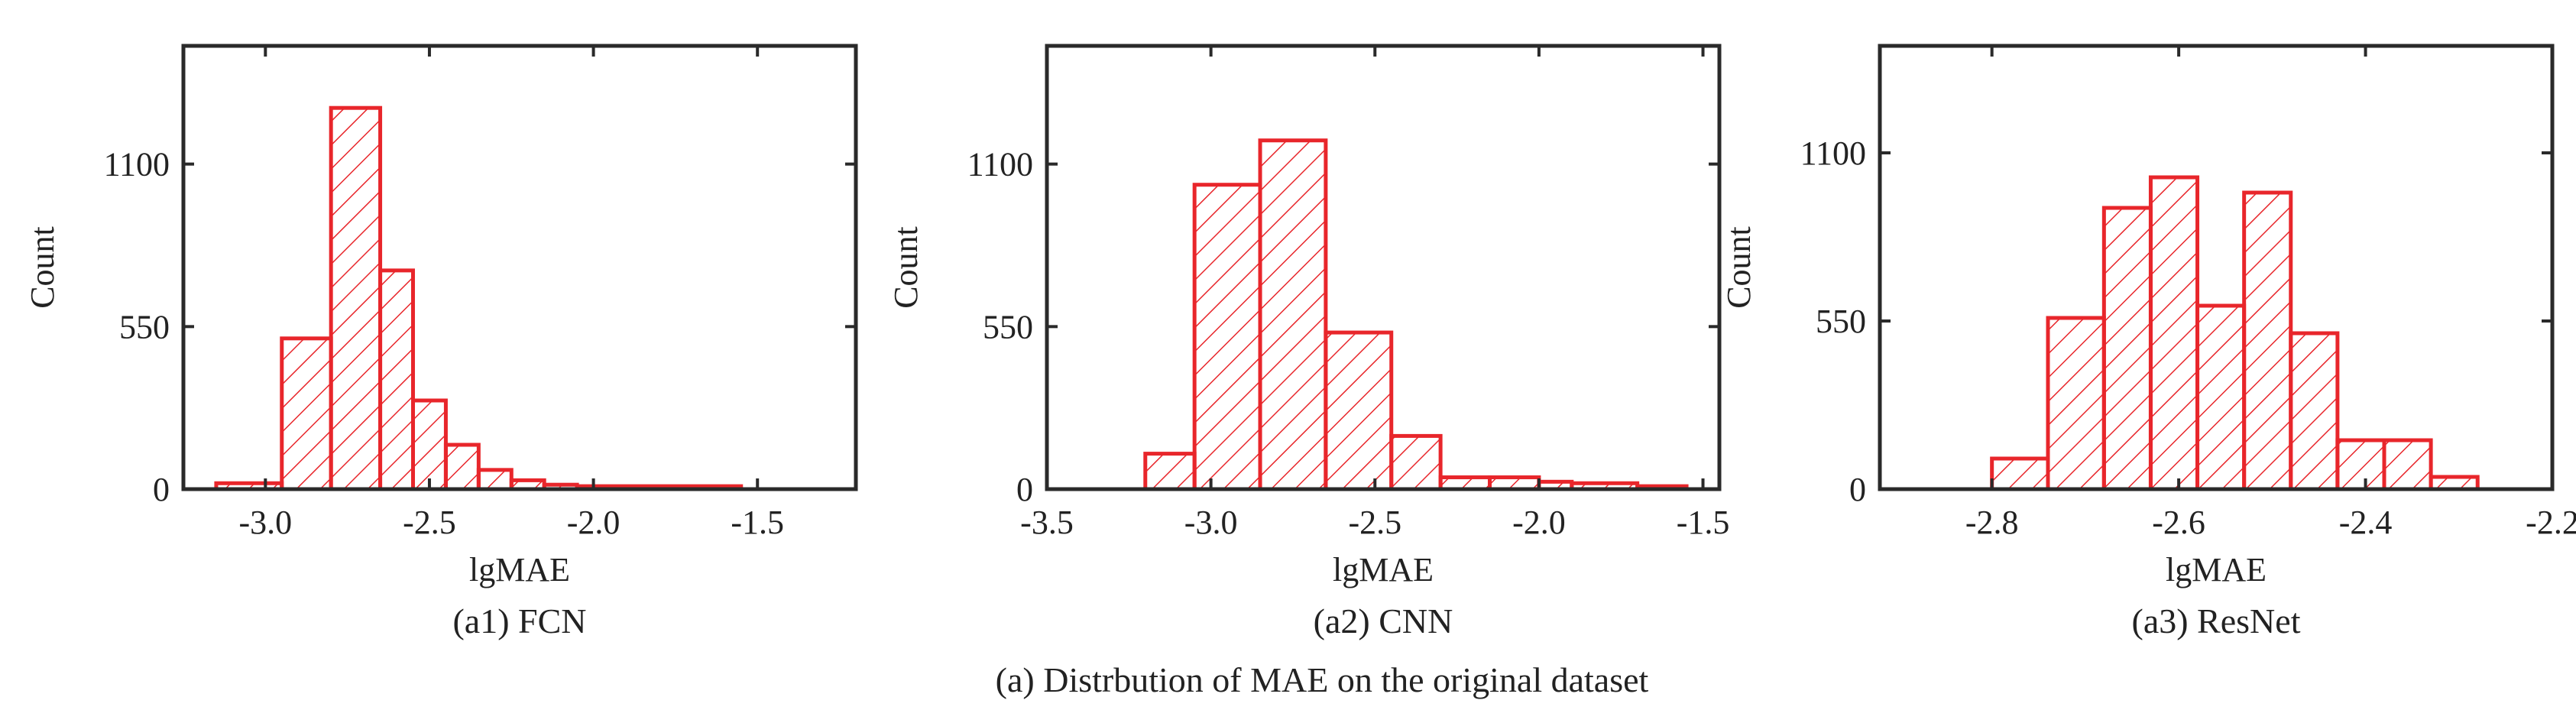 The width and height of the screenshot is (2576, 723). Describe the element at coordinates (1047, 522) in the screenshot. I see `x-tick-label: -3.5` at that location.